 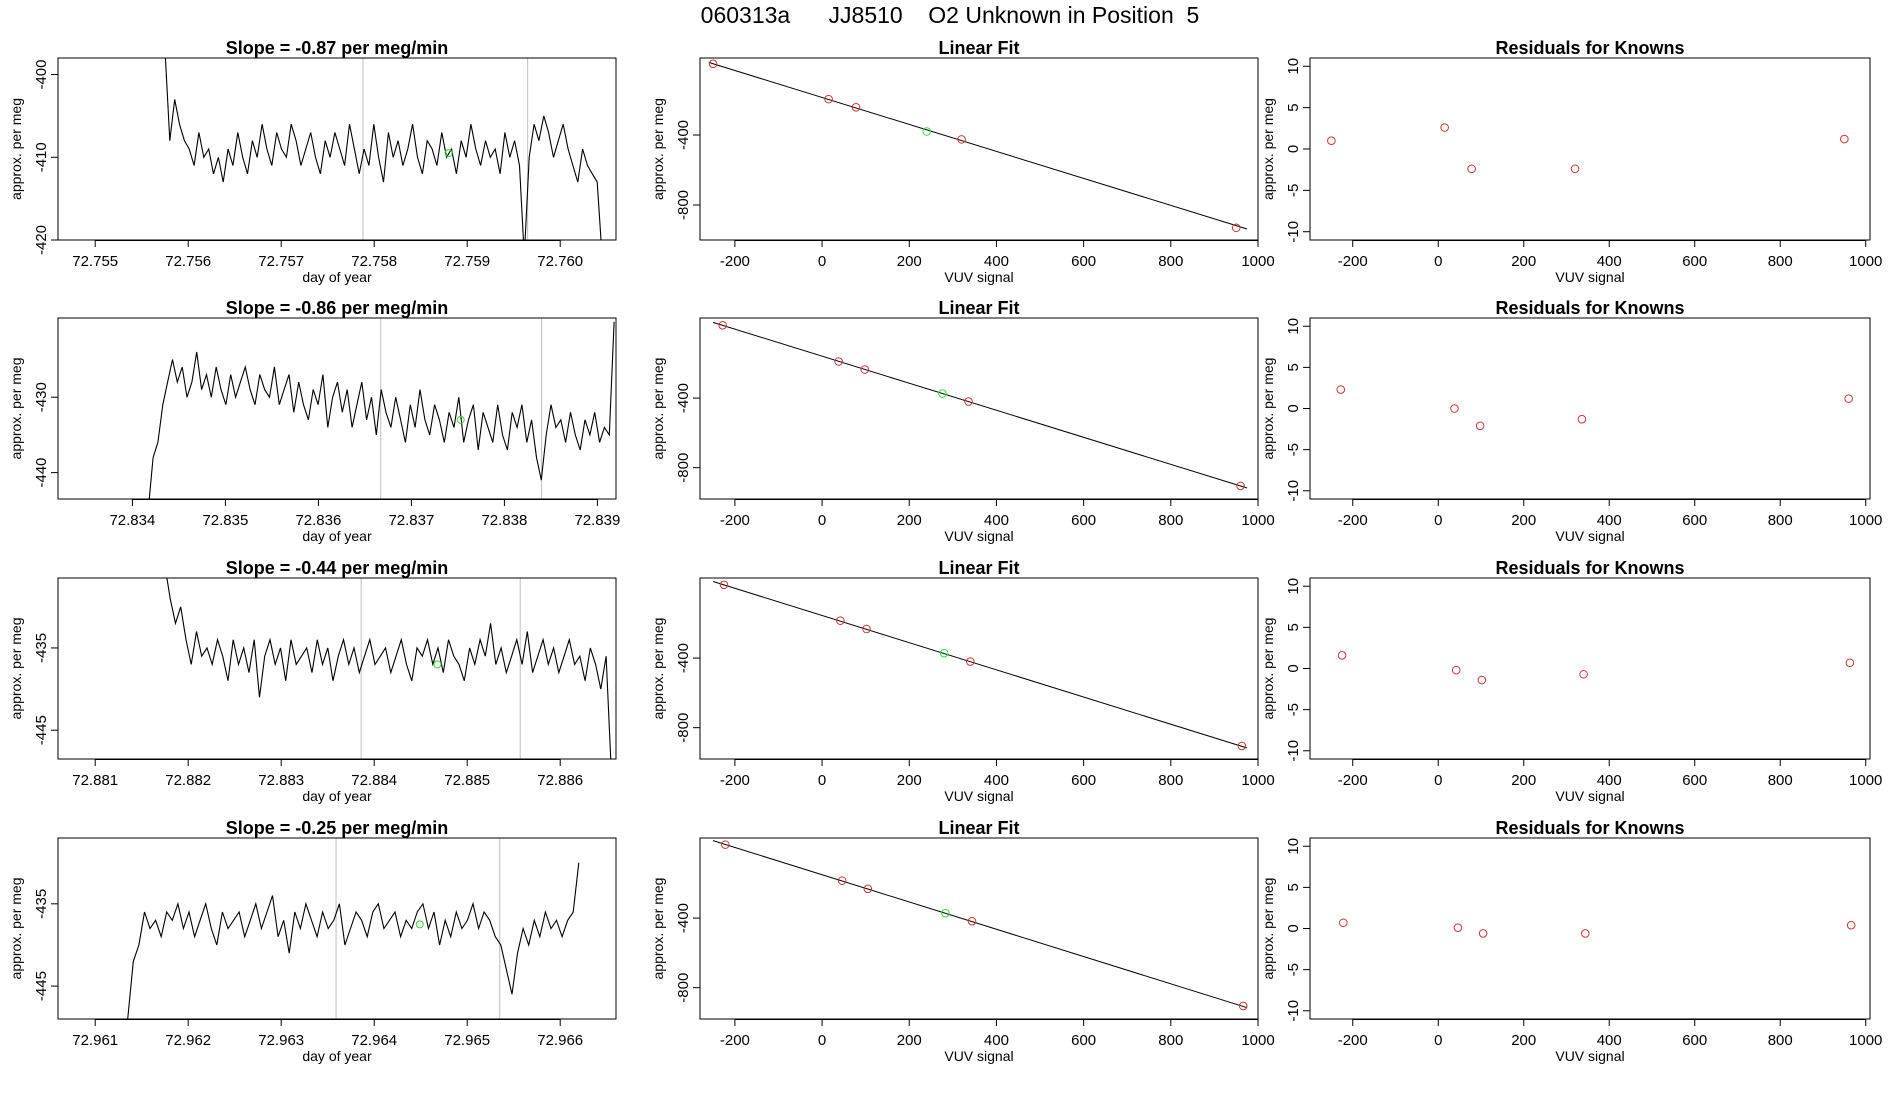 I want to click on fit-line, so click(x=980, y=924).